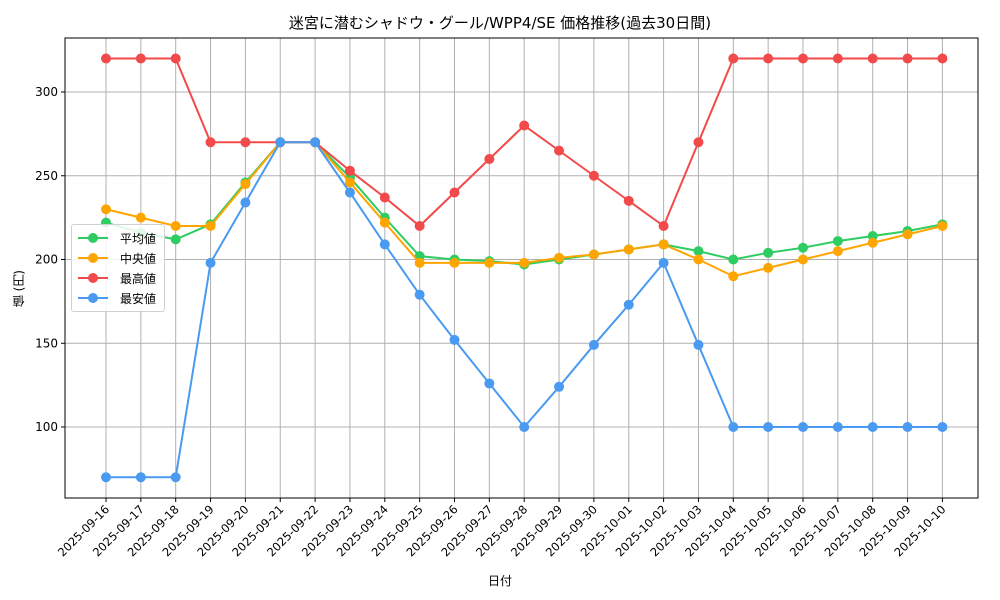 The width and height of the screenshot is (1000, 600). I want to click on x-axis-label: 日付, so click(500, 581).